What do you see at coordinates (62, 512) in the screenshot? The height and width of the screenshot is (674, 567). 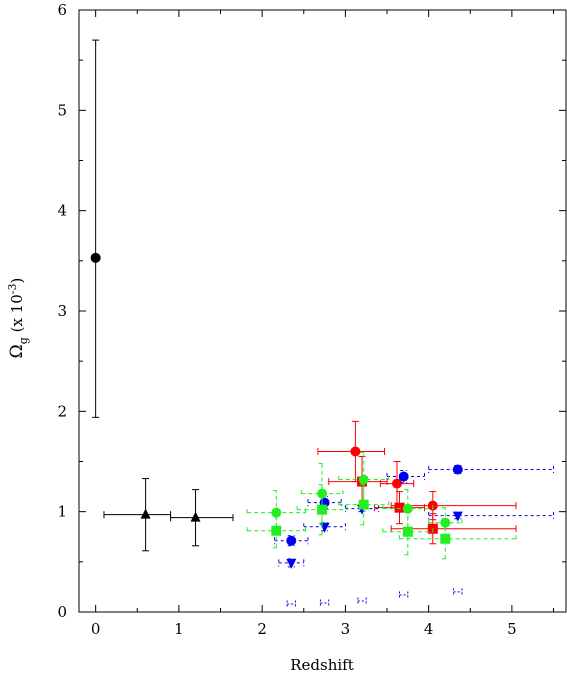 I see `y-tick-label: 1` at bounding box center [62, 512].